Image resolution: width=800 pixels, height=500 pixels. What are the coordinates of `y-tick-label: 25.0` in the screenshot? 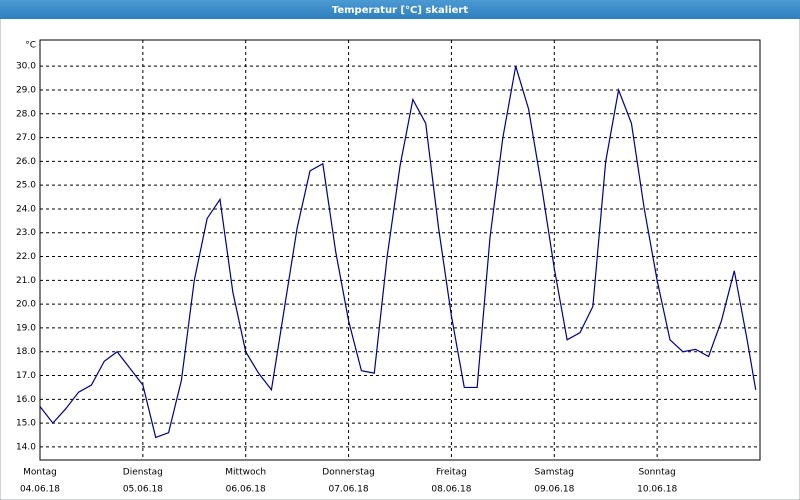 It's located at (26, 186).